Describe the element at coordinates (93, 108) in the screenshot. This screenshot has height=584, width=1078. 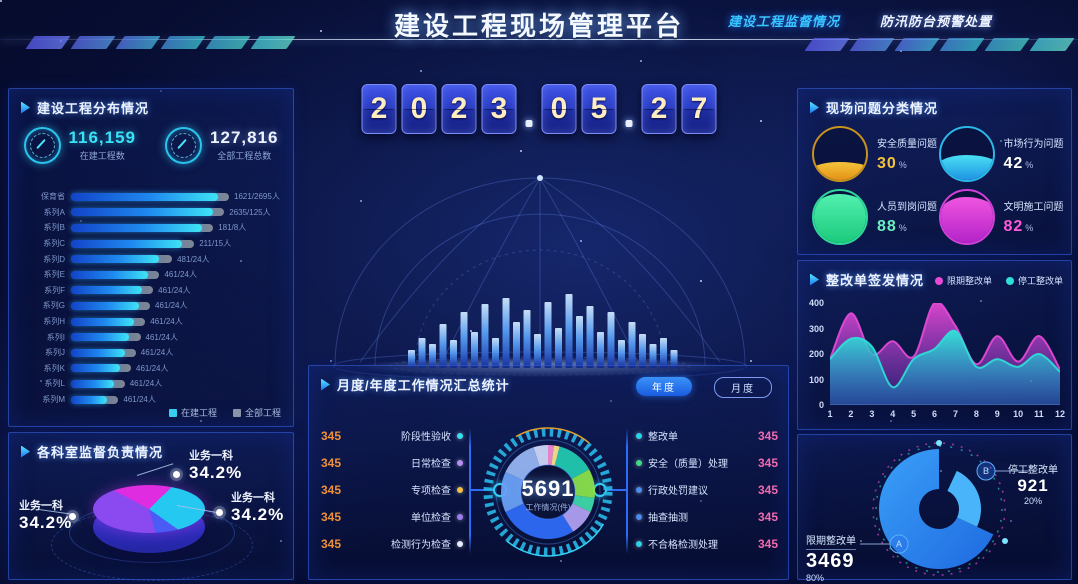
I see `panel-title-text: 建设工程分布情况` at that location.